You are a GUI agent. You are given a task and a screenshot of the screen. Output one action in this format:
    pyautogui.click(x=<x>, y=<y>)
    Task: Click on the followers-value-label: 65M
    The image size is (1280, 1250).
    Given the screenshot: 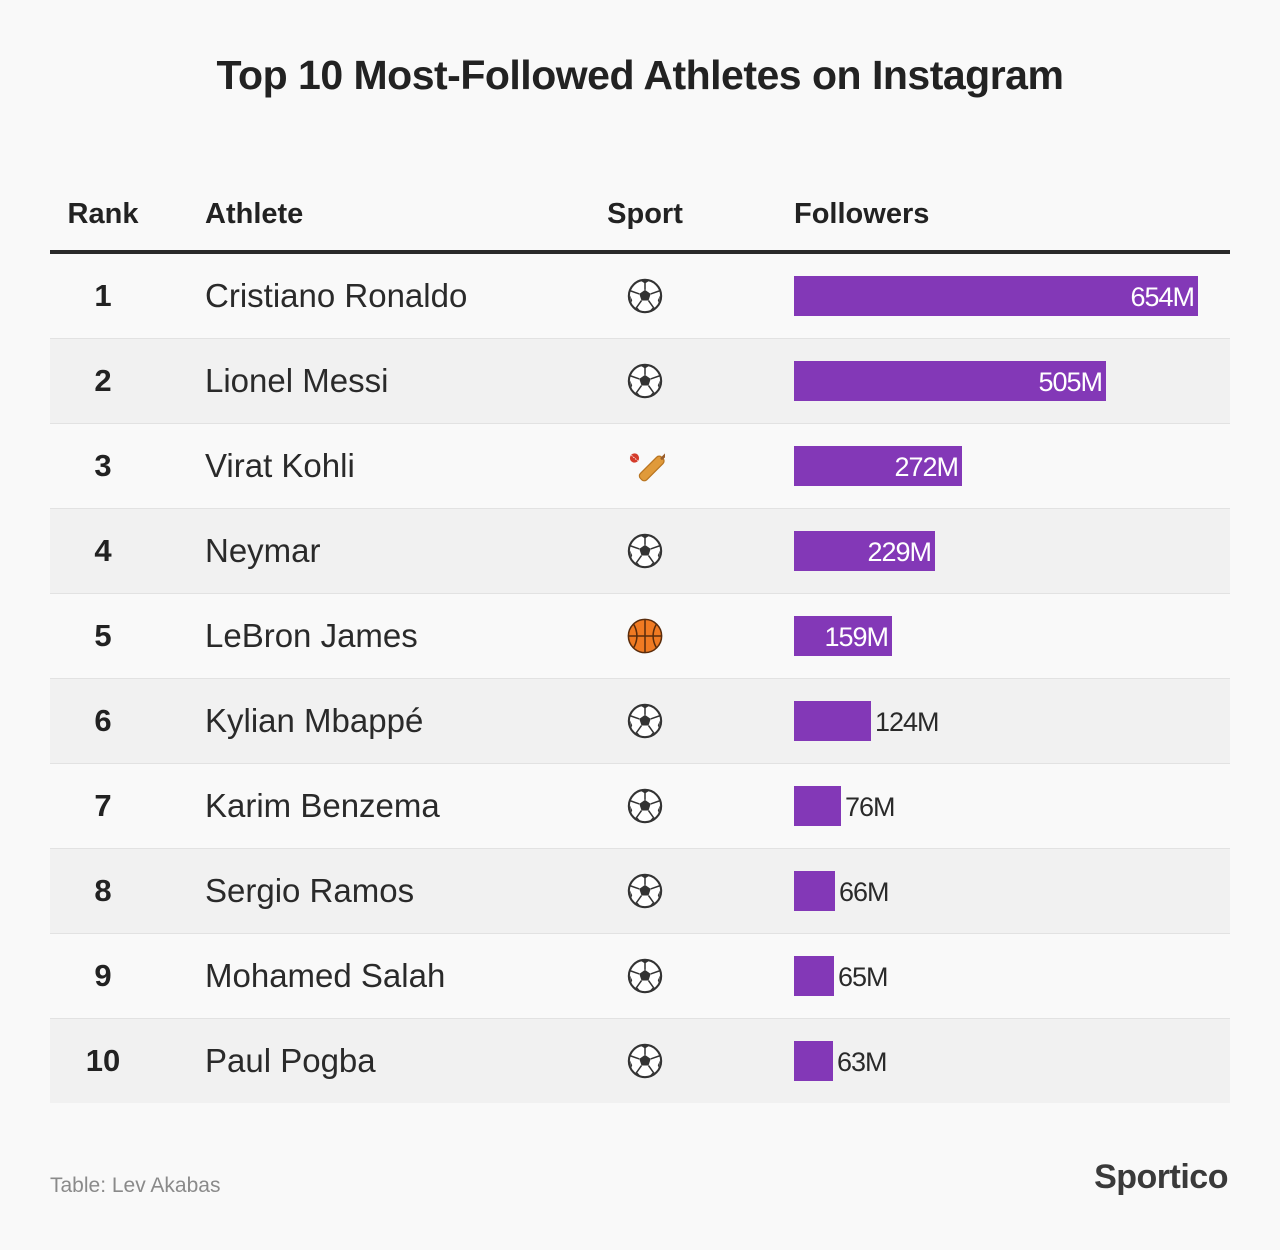 What is the action you would take?
    pyautogui.click(x=863, y=977)
    